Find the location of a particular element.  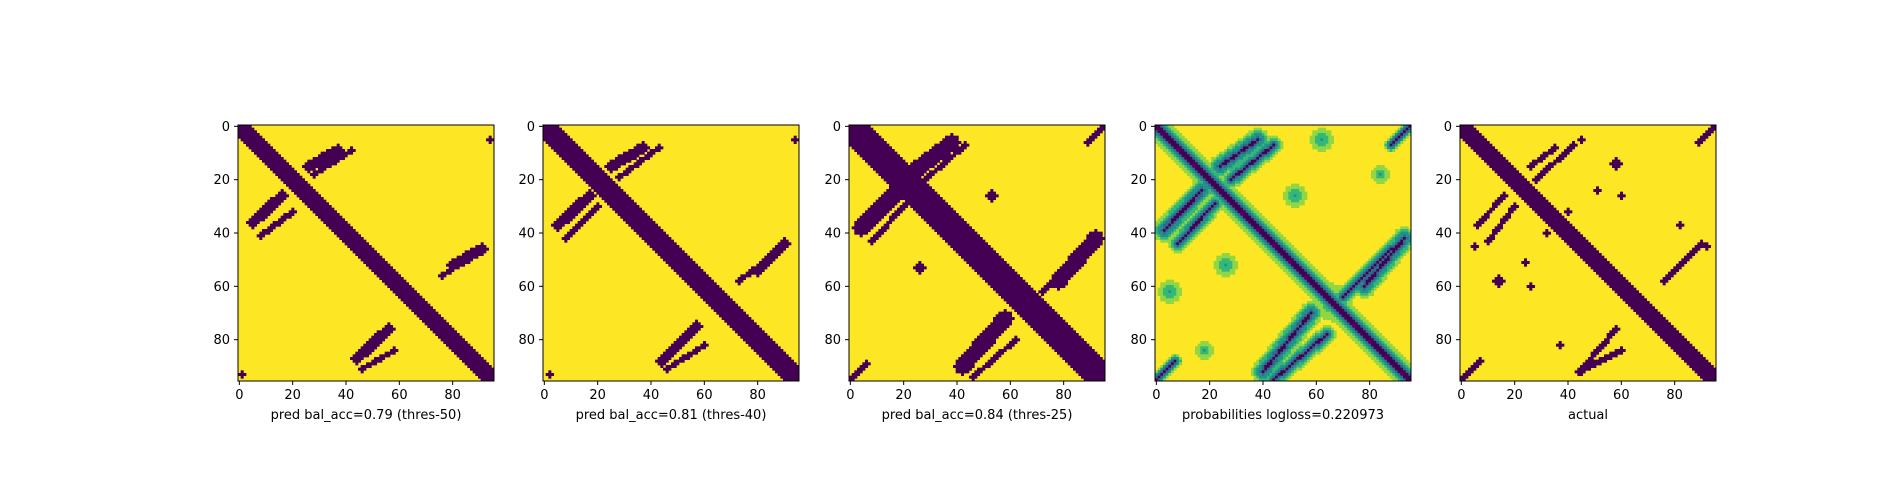

heatmap-cells is located at coordinates (671, 253).